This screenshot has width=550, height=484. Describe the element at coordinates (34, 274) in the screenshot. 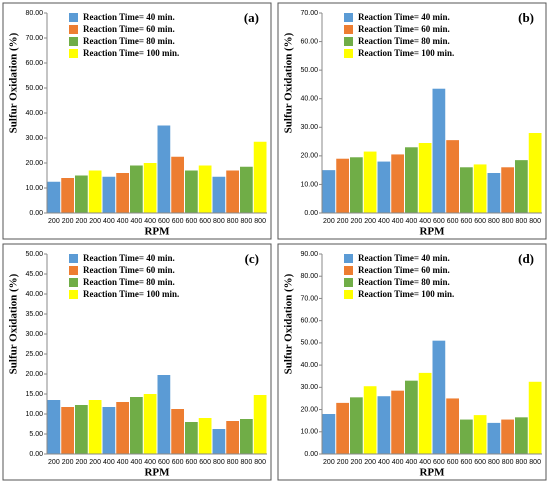

I see `y-tick-label: 45.00` at that location.